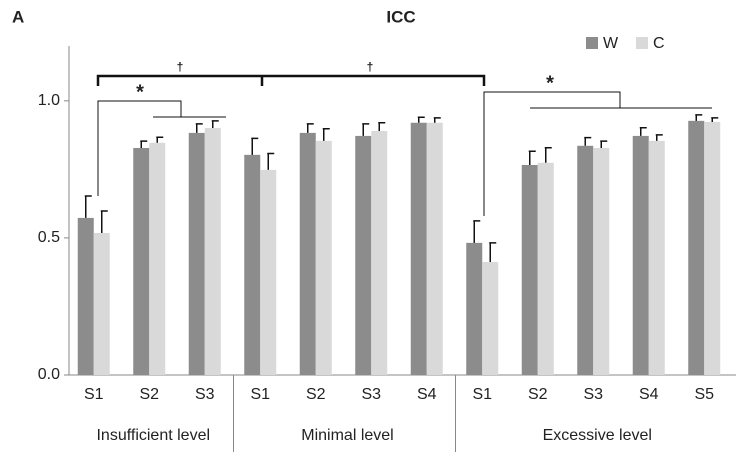 Image resolution: width=748 pixels, height=461 pixels. Describe the element at coordinates (400, 16) in the screenshot. I see `chart-title: ICC` at that location.